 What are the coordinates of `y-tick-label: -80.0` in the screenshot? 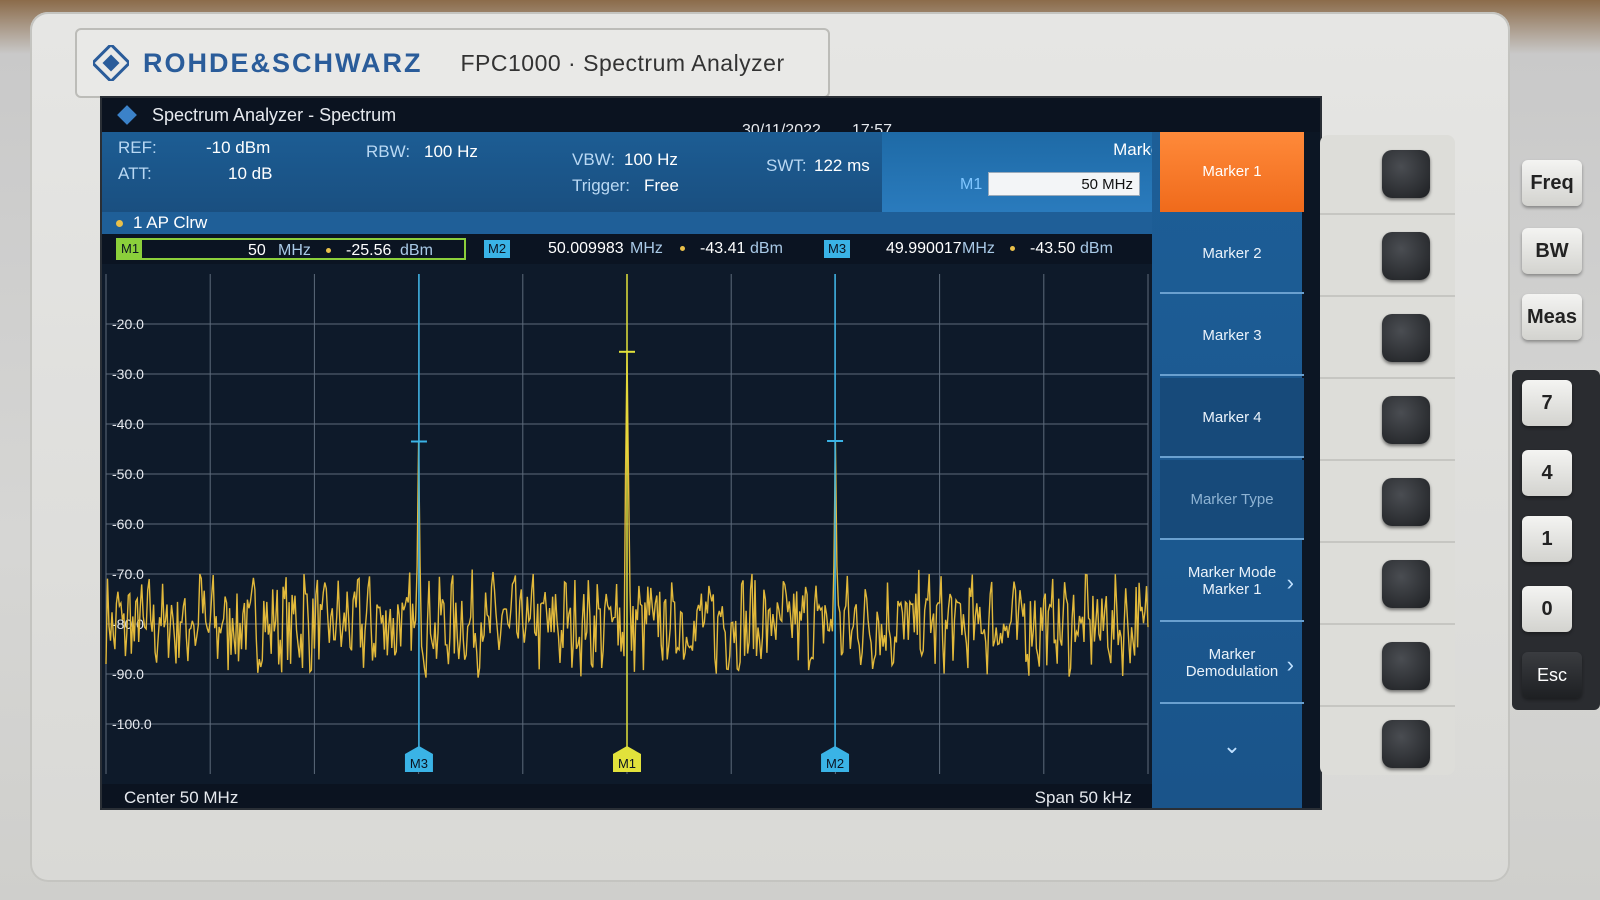 It's located at (128, 624).